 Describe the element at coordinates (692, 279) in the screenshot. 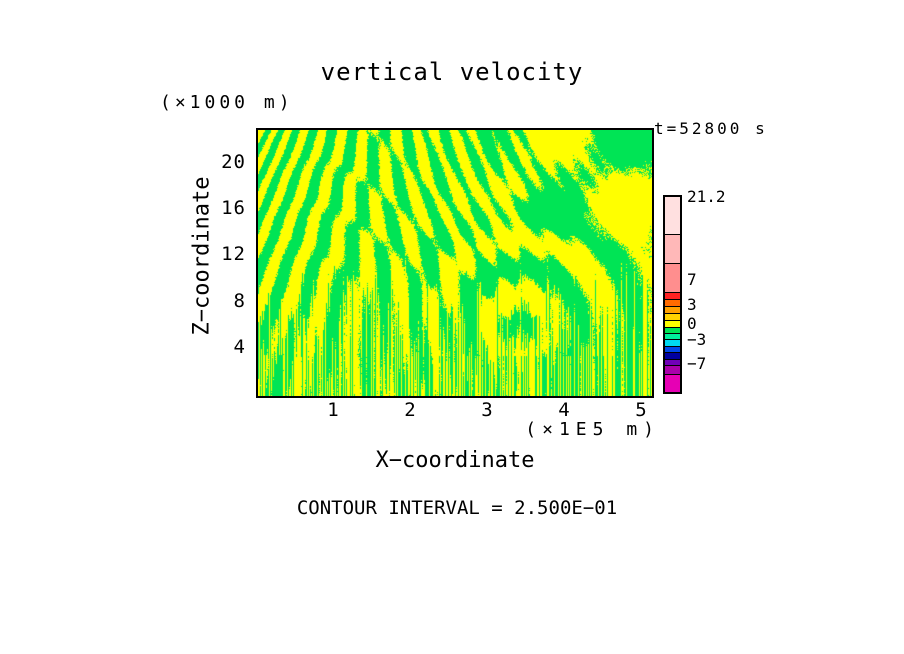

I see `colorbar-tick-label: 7` at that location.